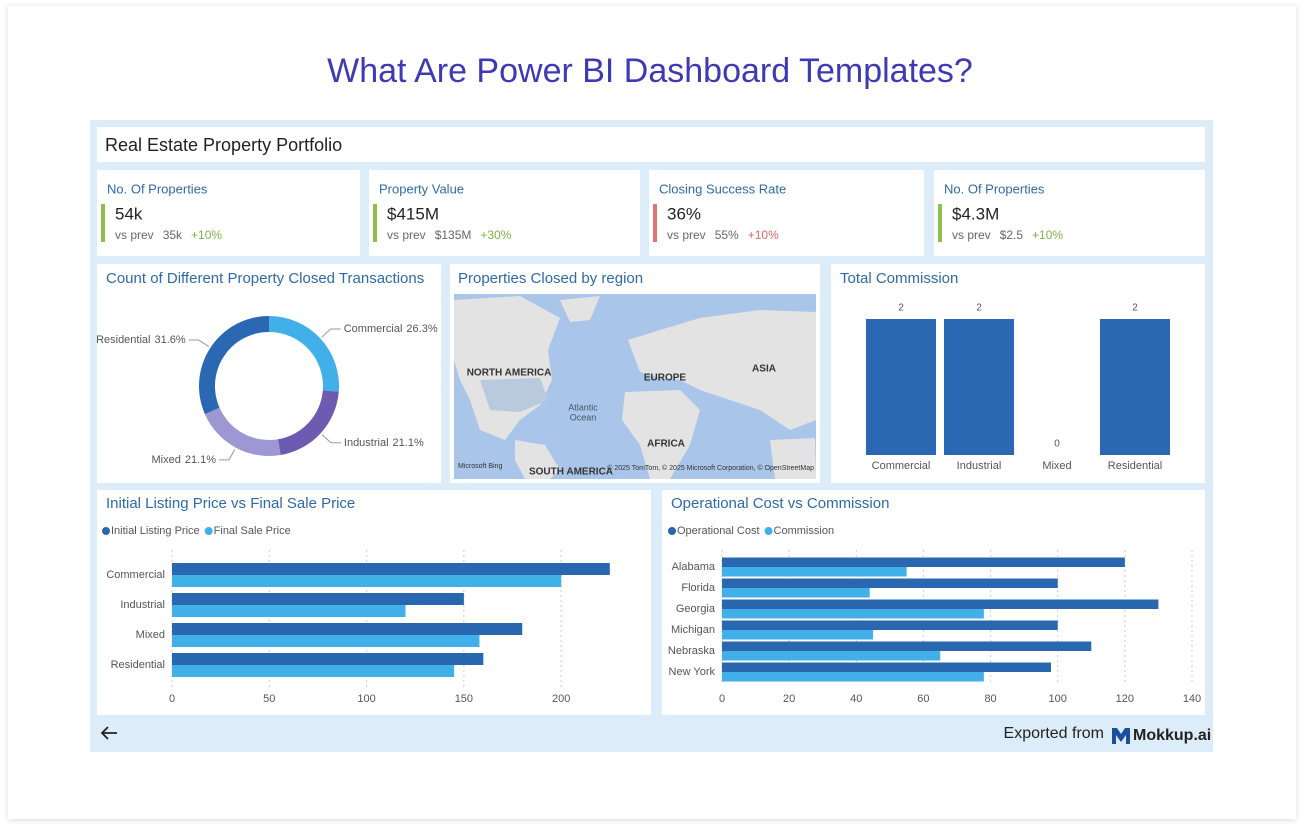  Describe the element at coordinates (550, 278) in the screenshot. I see `map-title: Properties Closed by region` at that location.